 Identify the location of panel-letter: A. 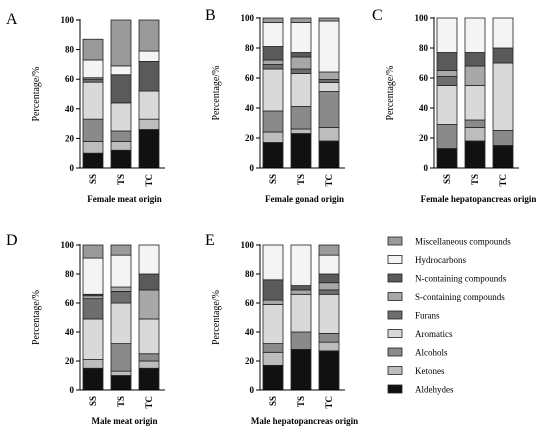
(12, 19).